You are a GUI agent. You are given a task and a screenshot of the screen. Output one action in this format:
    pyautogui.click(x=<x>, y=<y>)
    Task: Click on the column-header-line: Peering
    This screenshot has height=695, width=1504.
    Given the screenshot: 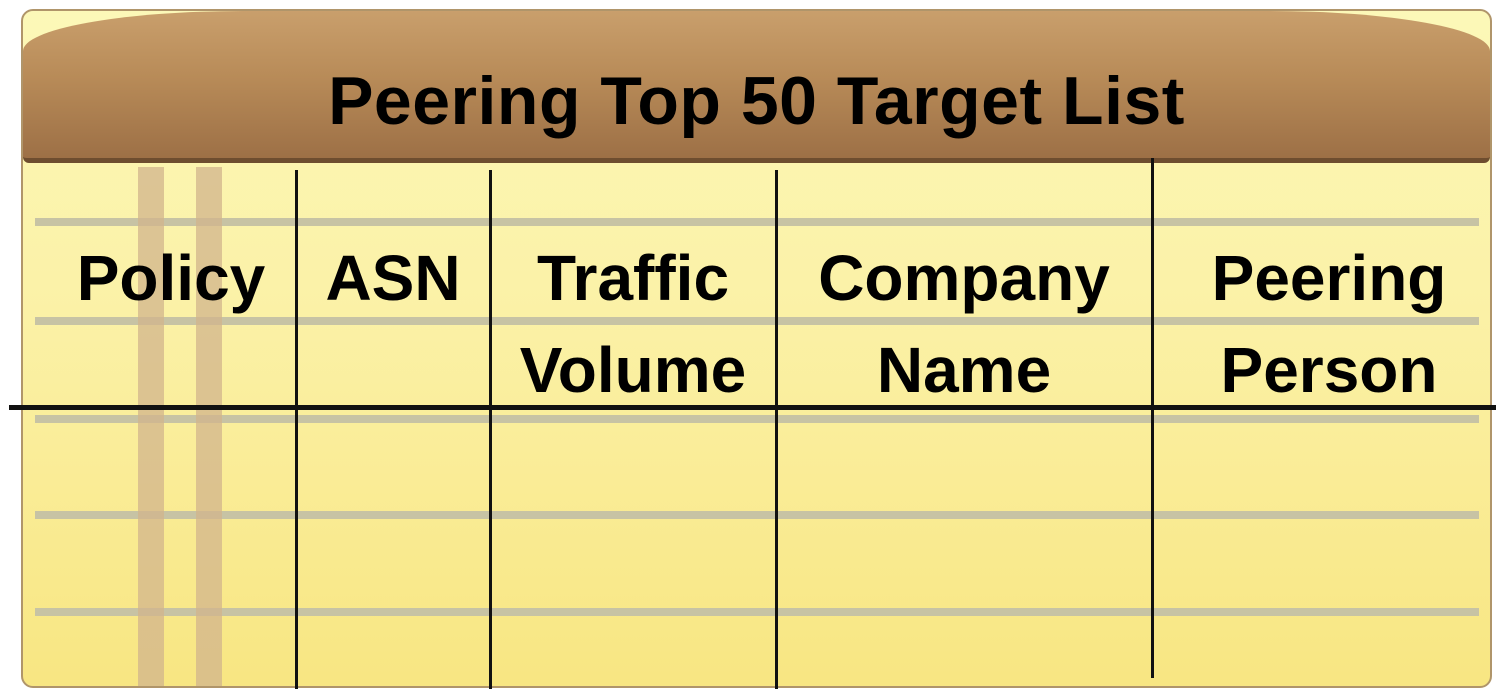 What is the action you would take?
    pyautogui.click(x=1329, y=278)
    